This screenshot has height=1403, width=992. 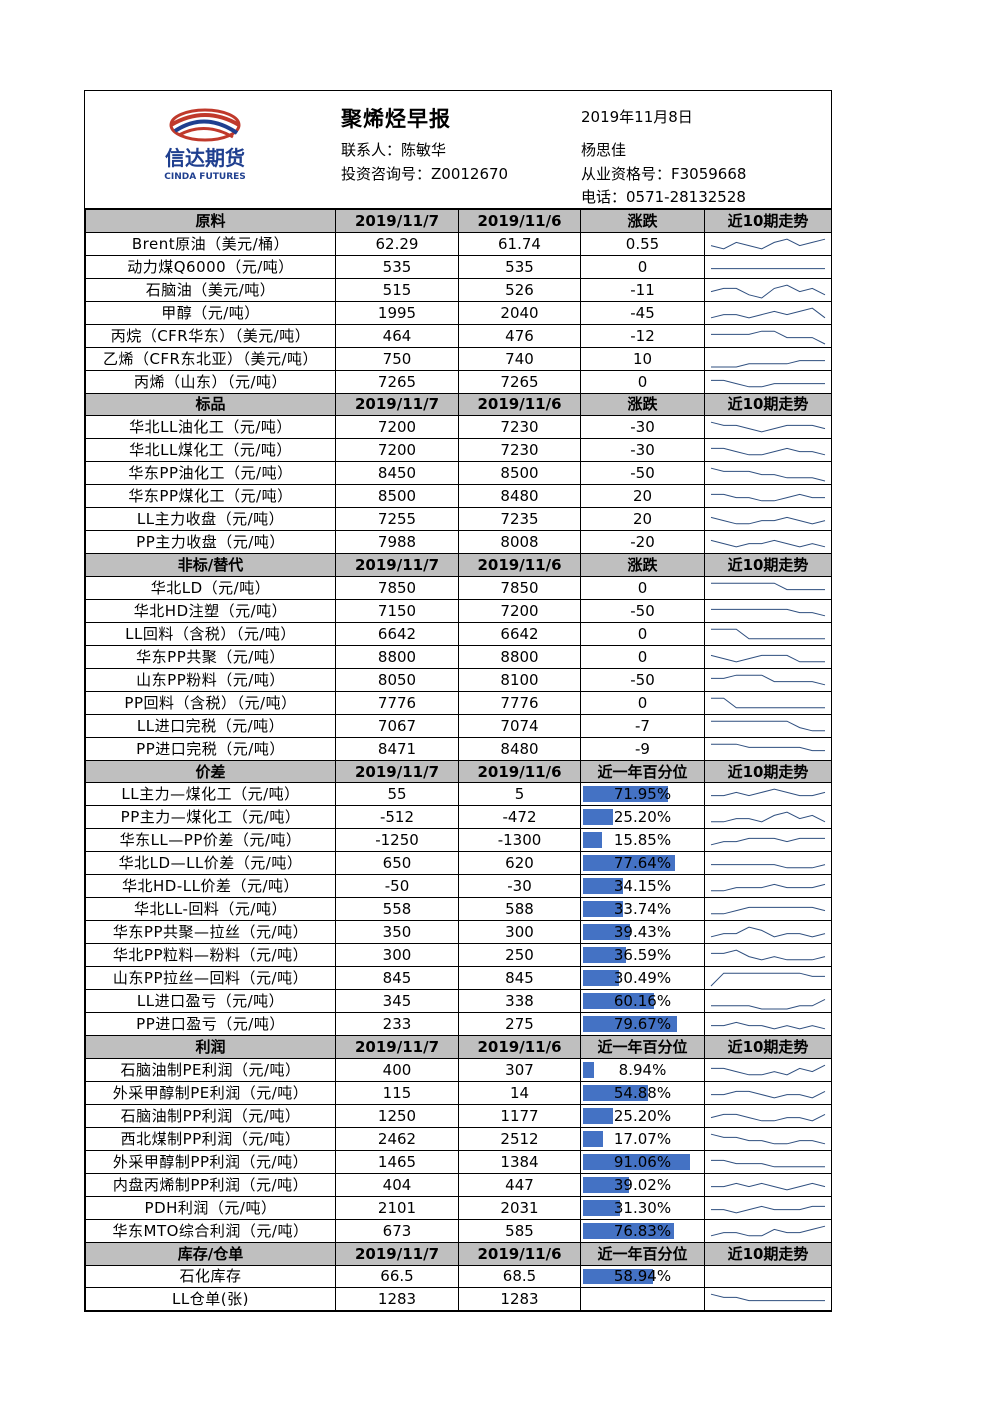 What do you see at coordinates (397, 335) in the screenshot?
I see `value-current: 464` at bounding box center [397, 335].